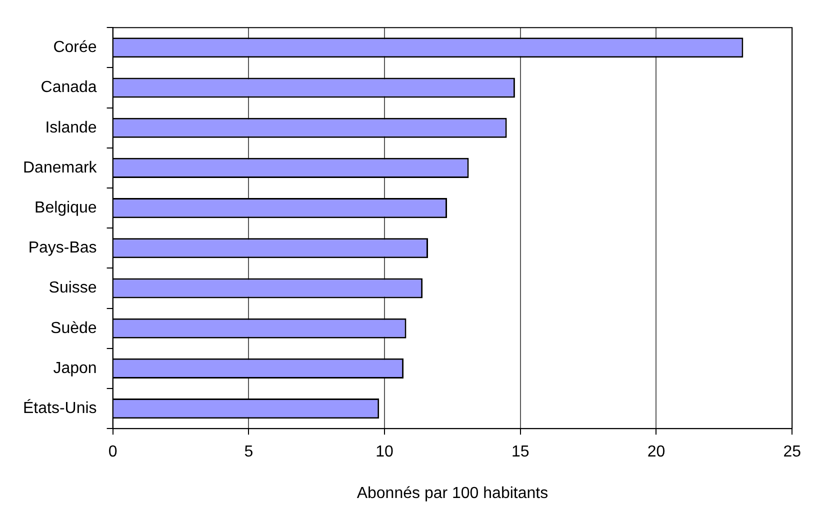 The width and height of the screenshot is (817, 520). What do you see at coordinates (68, 87) in the screenshot?
I see `y-tick-label: Canada` at bounding box center [68, 87].